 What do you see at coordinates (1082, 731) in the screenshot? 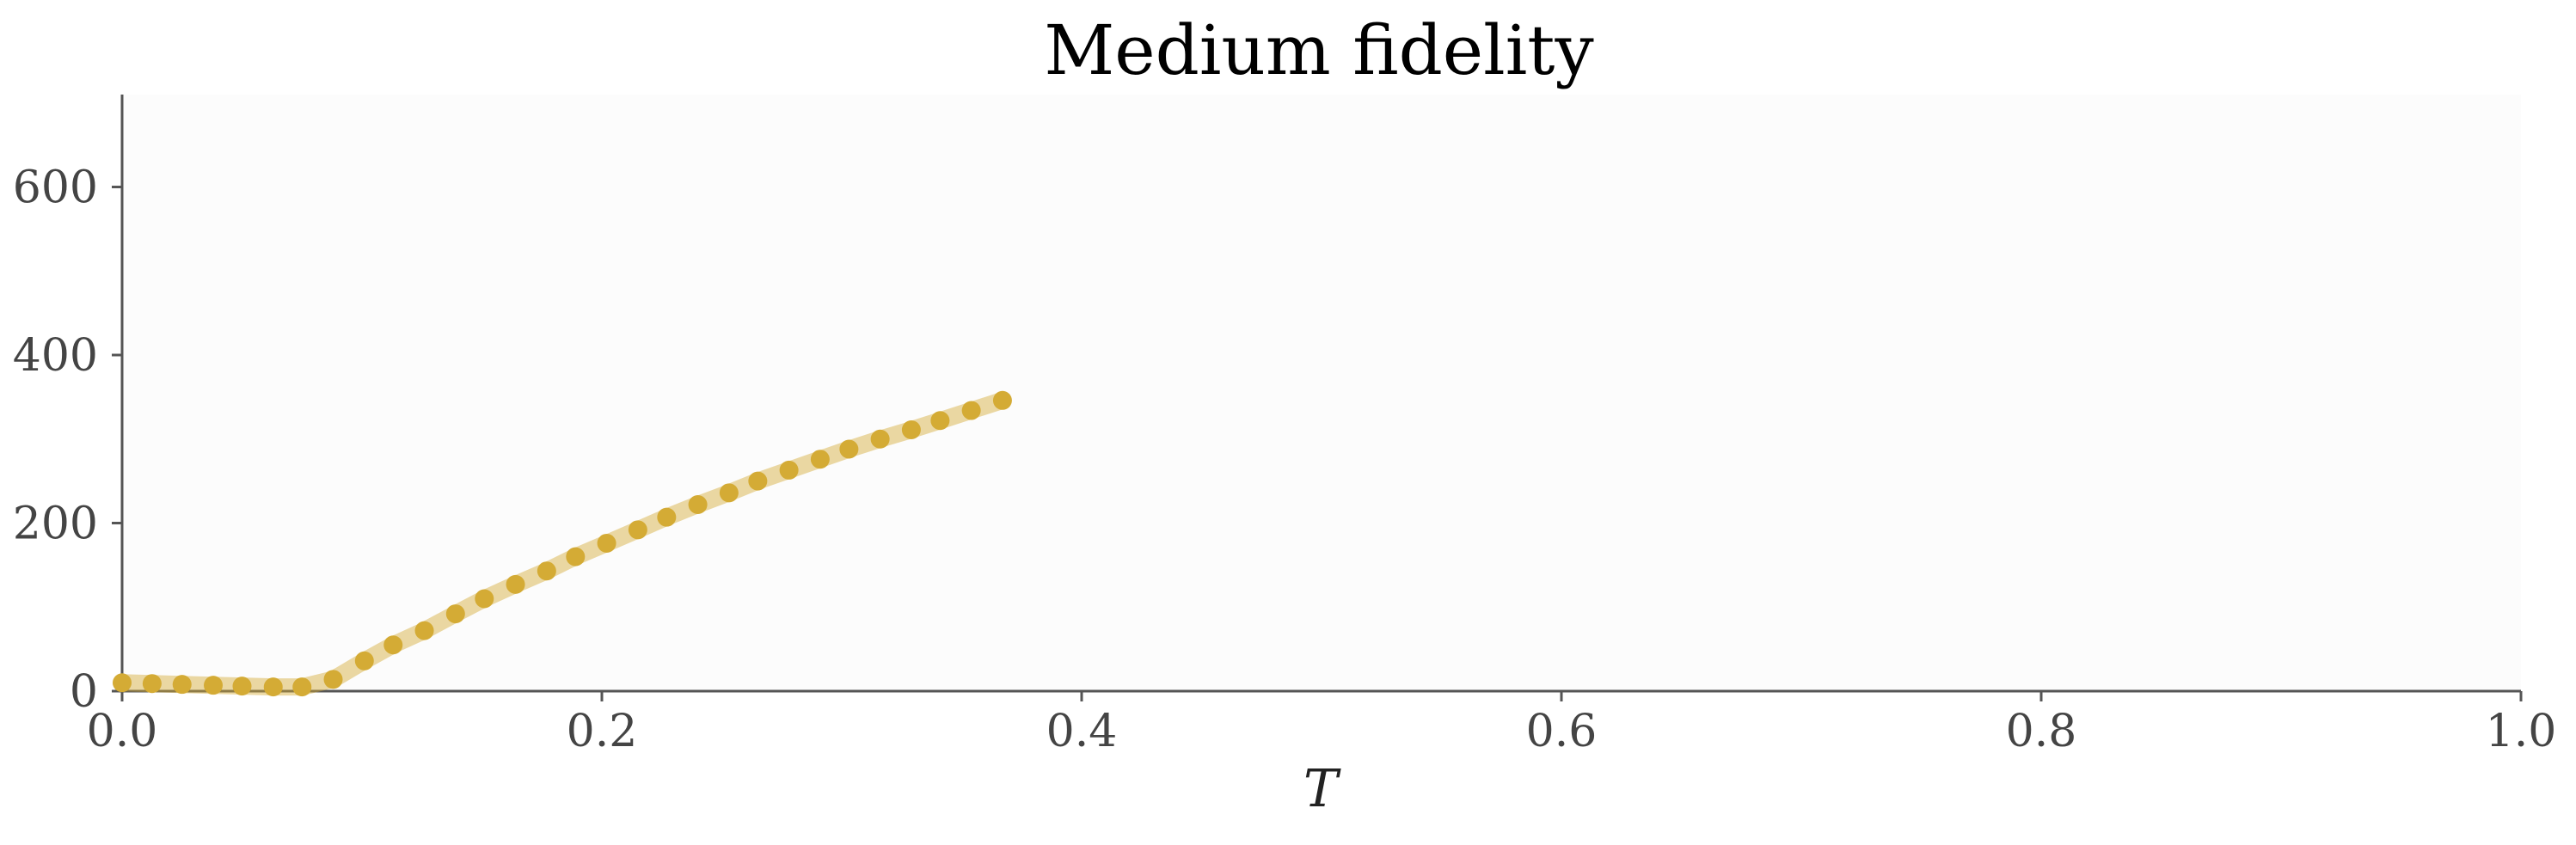
I see `x-tick-label: 0.4` at bounding box center [1082, 731].